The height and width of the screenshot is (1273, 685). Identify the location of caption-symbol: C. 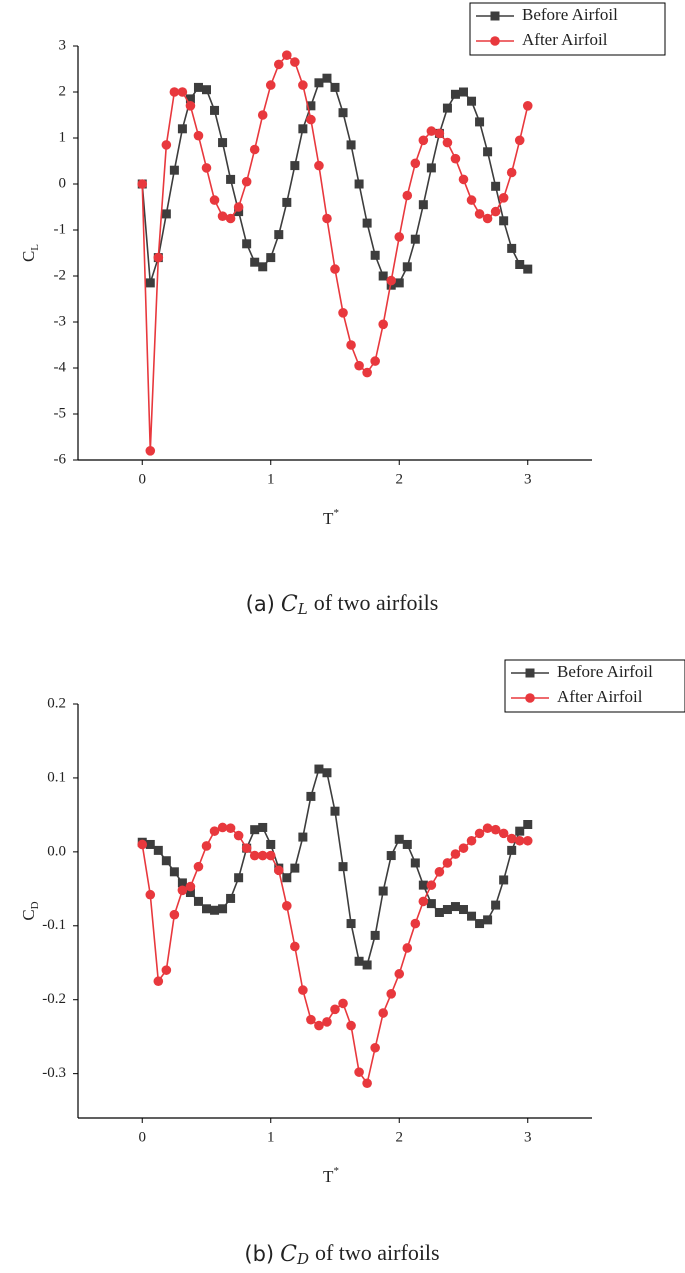
(288, 1254).